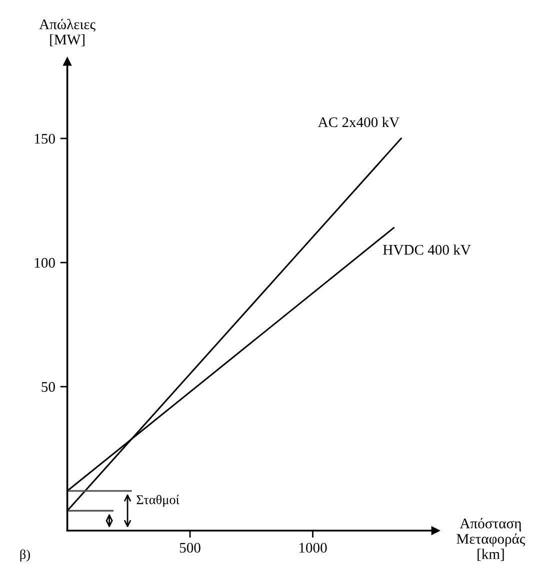  I want to click on x-axis-title: Απόσταση Μεταφοράς [km], so click(491, 539).